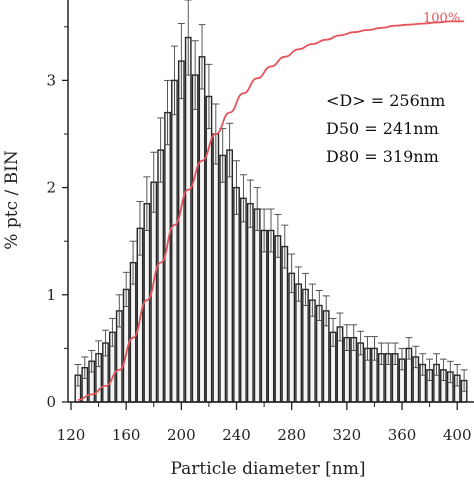 This screenshot has width=474, height=481. Describe the element at coordinates (51, 188) in the screenshot. I see `y-tick-label: 2` at that location.